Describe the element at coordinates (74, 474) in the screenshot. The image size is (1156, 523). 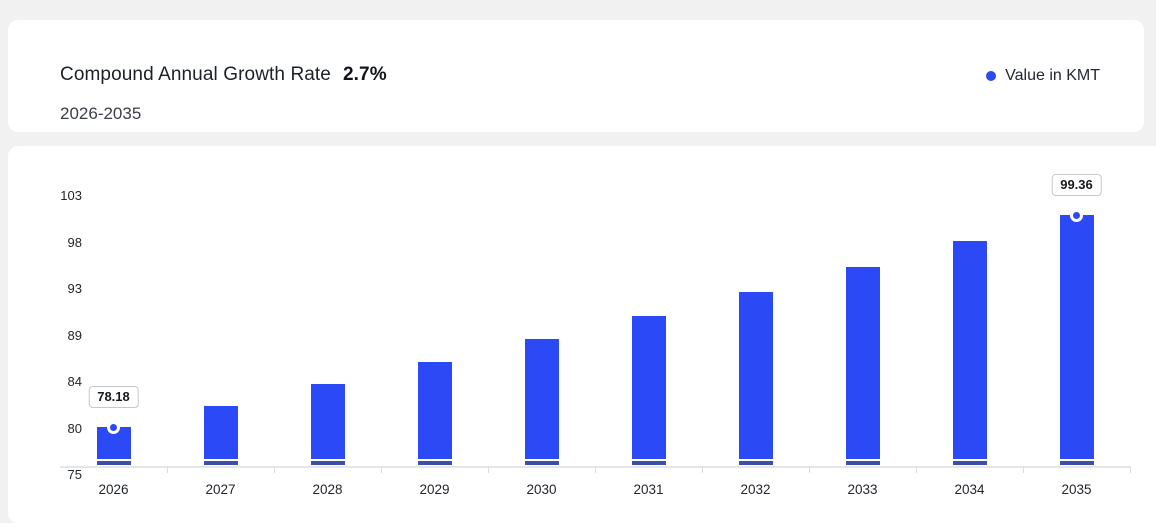
I see `y-axis-label: 75` at that location.